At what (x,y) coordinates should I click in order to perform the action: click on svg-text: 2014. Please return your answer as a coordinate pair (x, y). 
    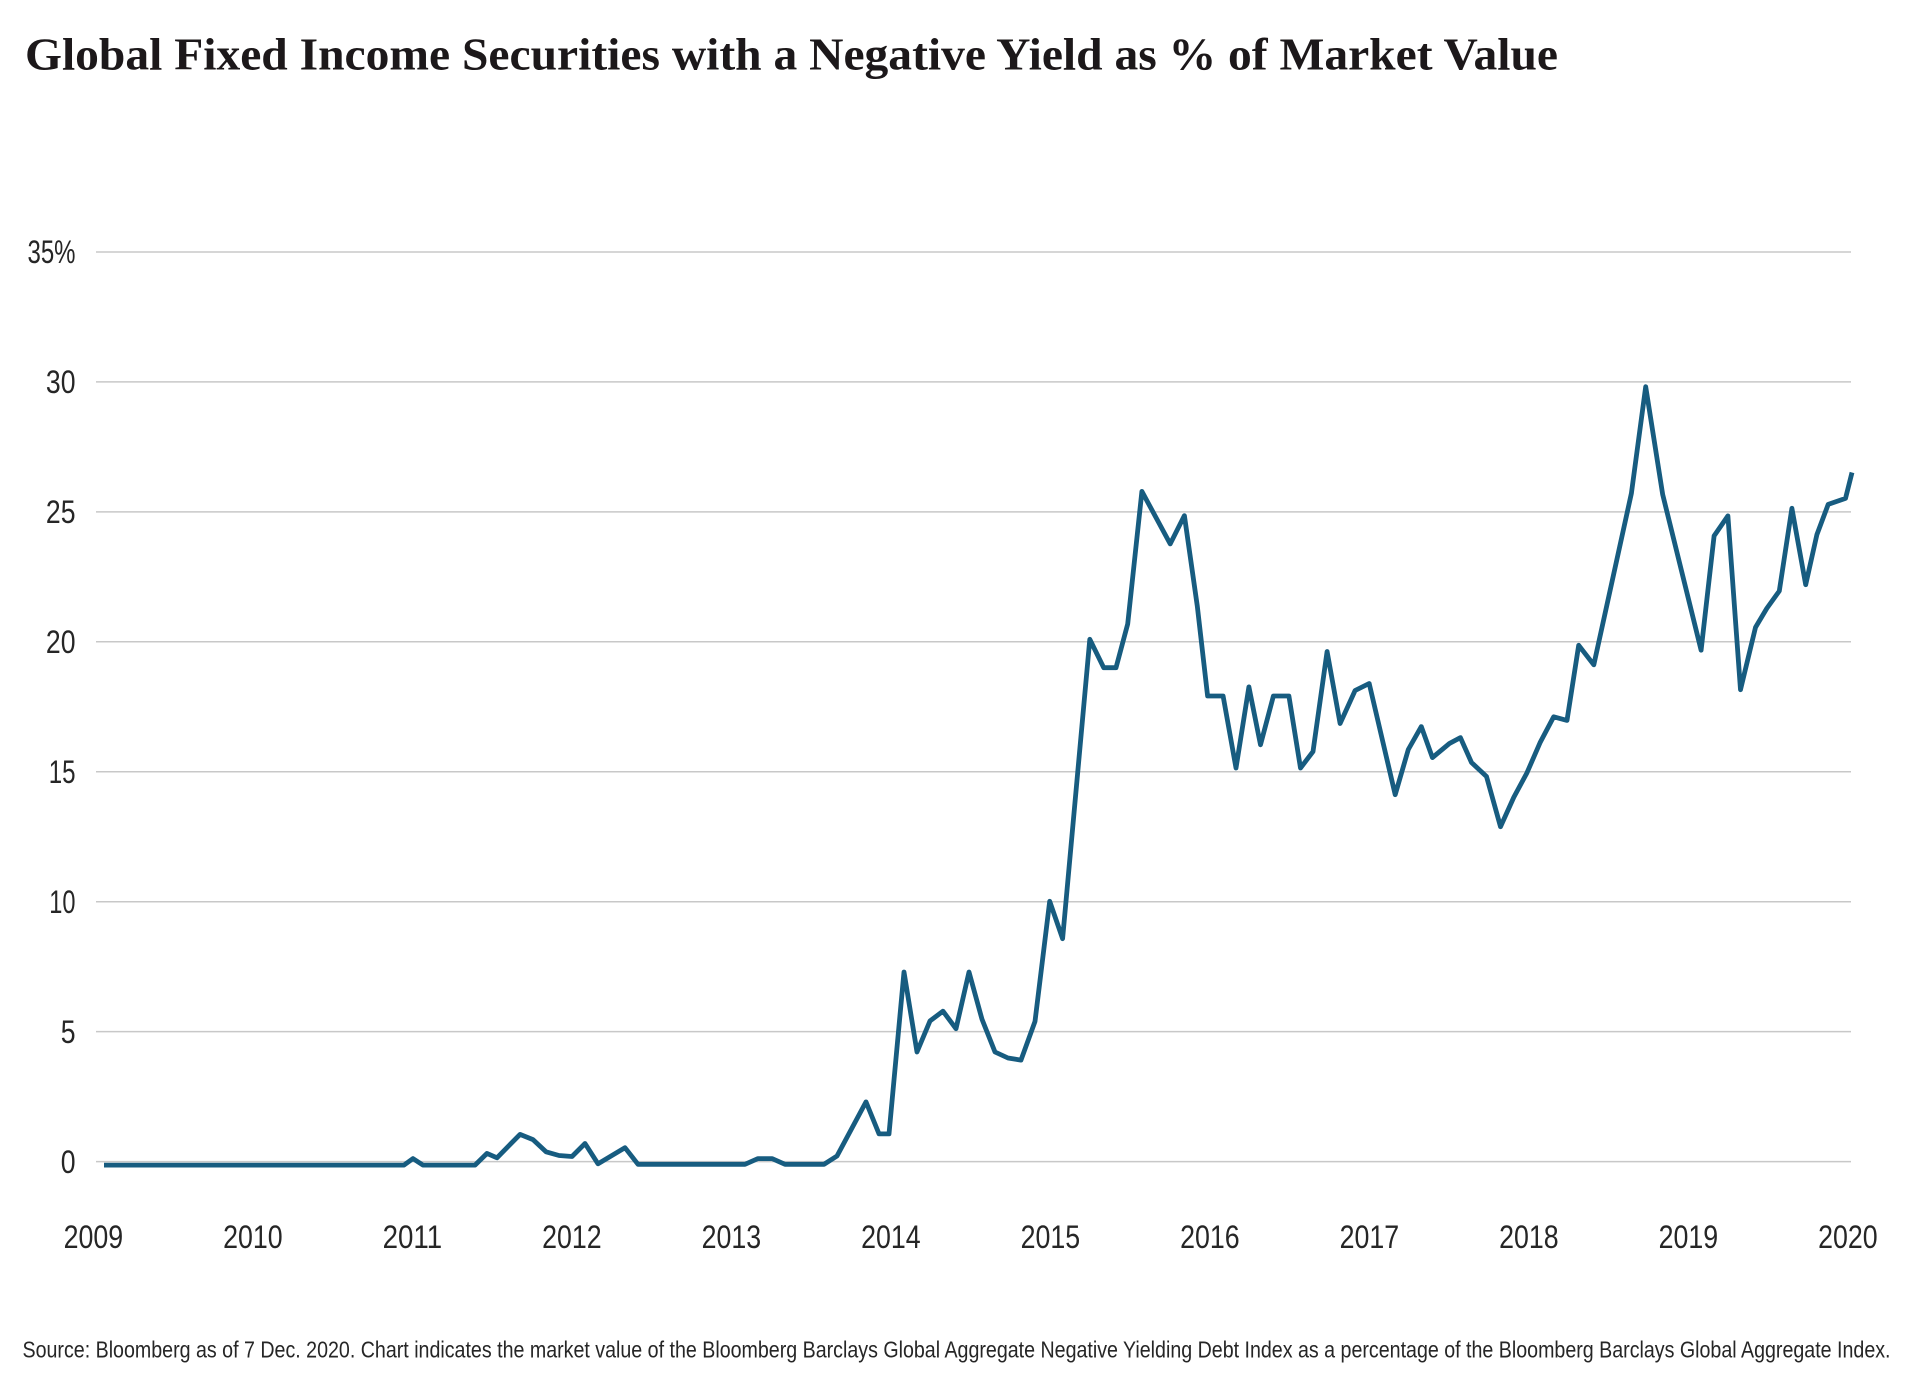
    Looking at the image, I should click on (891, 1237).